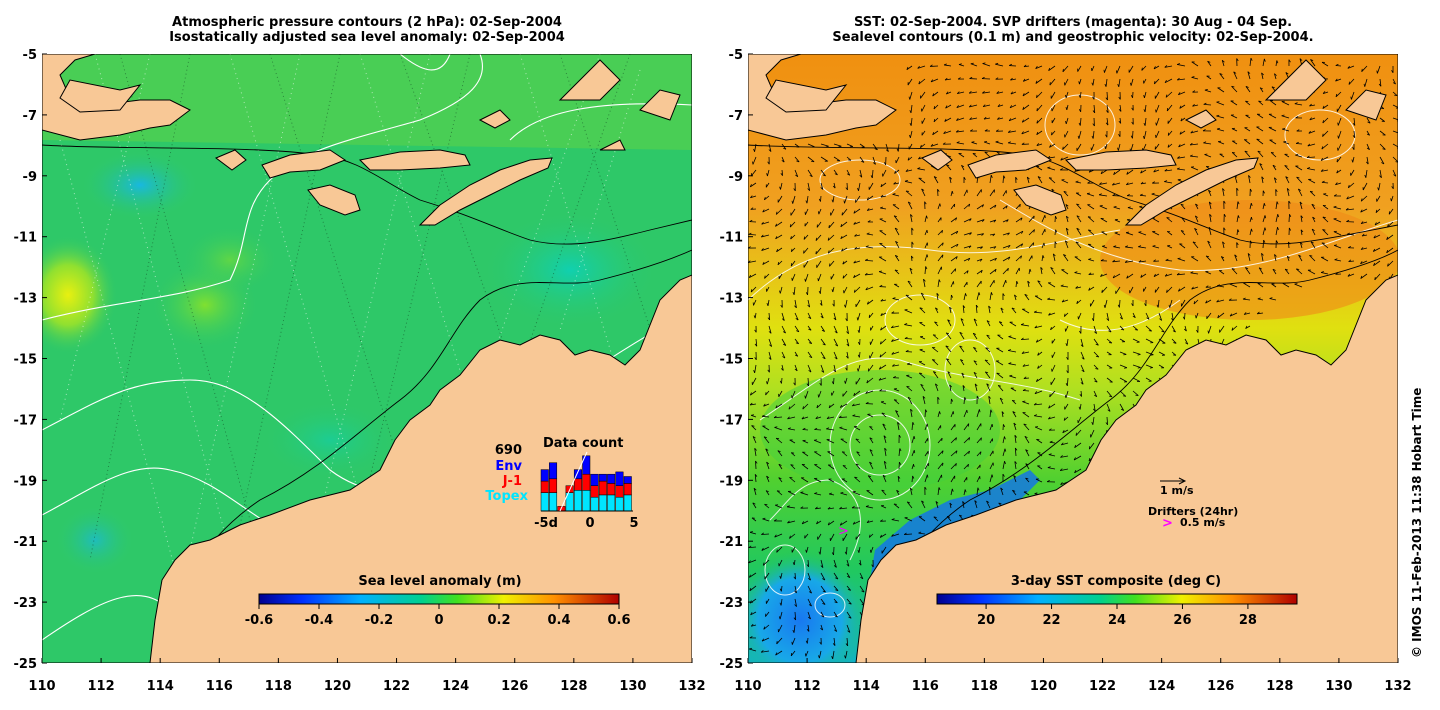 The width and height of the screenshot is (1440, 710). I want to click on sst-colorbar-label: 3-day SST composite (deg C), so click(1116, 581).